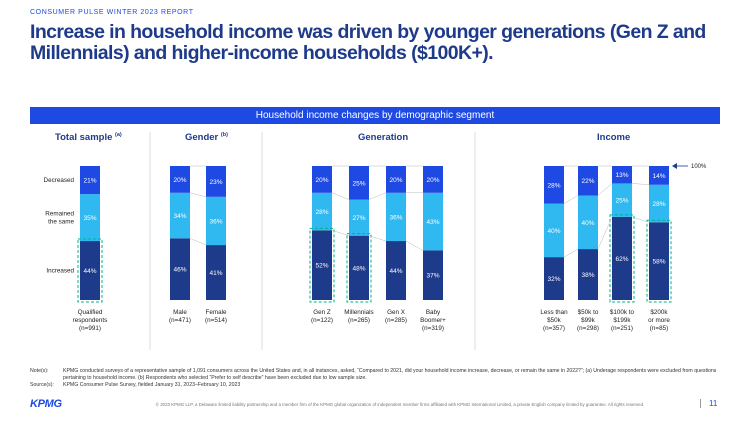 This screenshot has height=422, width=750. What do you see at coordinates (614, 137) in the screenshot?
I see `panel-title-income: Income` at bounding box center [614, 137].